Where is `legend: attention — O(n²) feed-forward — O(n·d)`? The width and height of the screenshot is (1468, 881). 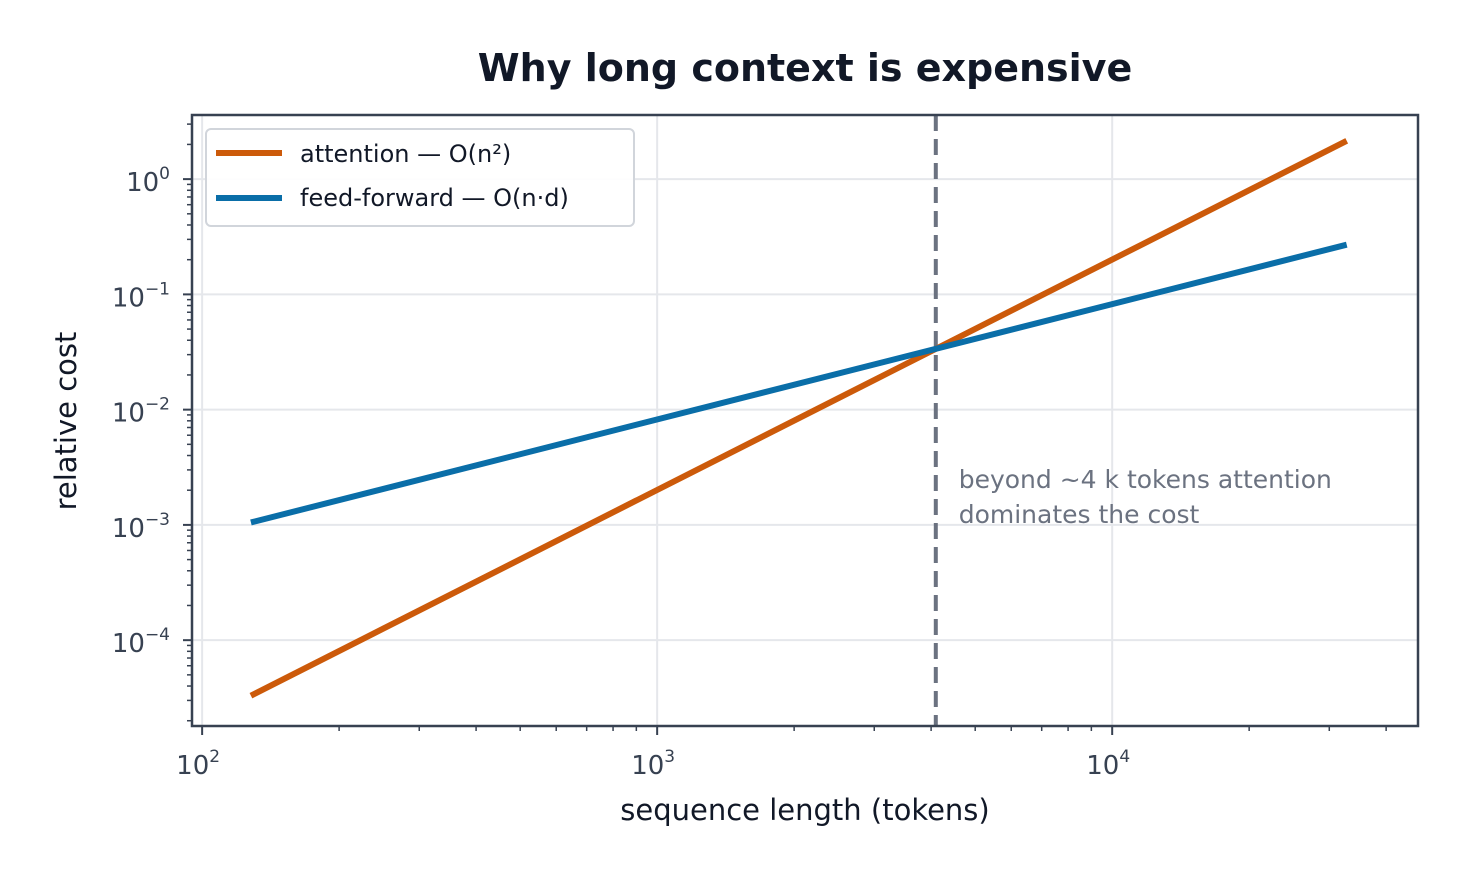
legend: attention — O(n²) feed-forward — O(n·d) is located at coordinates (420, 177).